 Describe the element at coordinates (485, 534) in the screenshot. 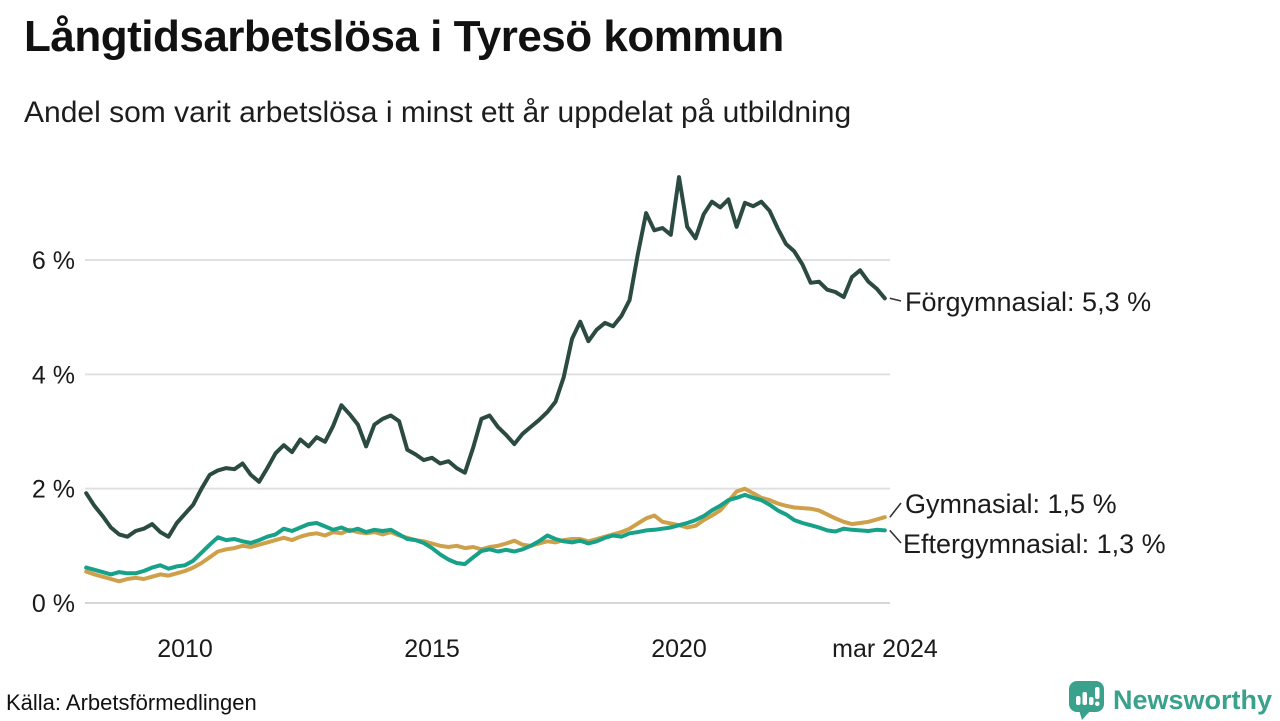

I see `series-line-eftergymnasial` at that location.